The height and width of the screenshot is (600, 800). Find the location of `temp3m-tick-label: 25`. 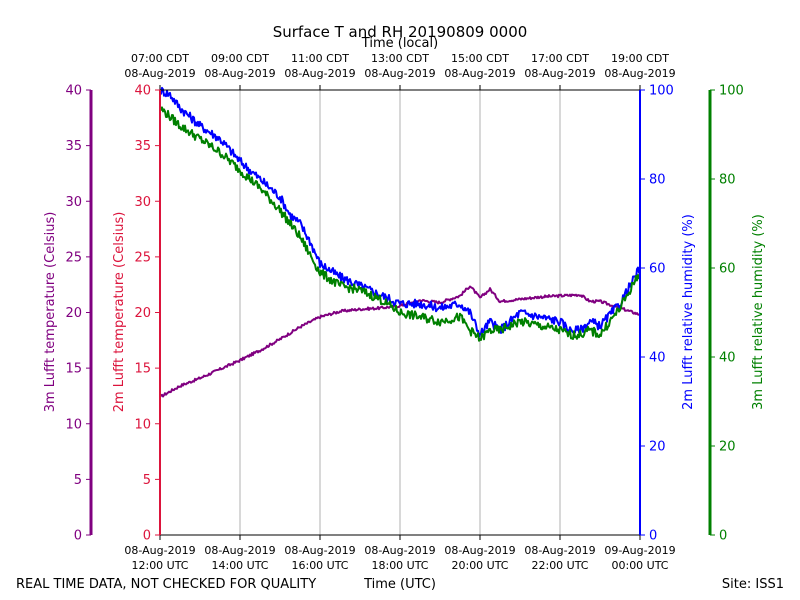

temp3m-tick-label: 25 is located at coordinates (73, 257).